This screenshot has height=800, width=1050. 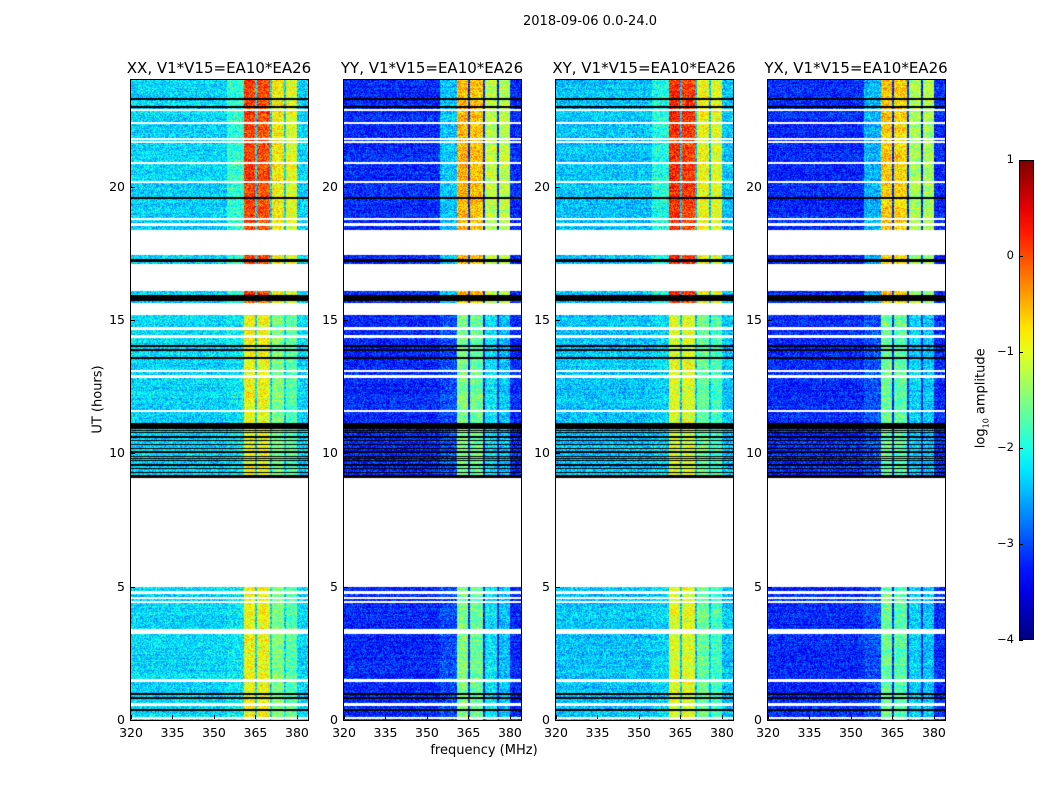 I want to click on colorbar-tick-label: 1, so click(x=1010, y=159).